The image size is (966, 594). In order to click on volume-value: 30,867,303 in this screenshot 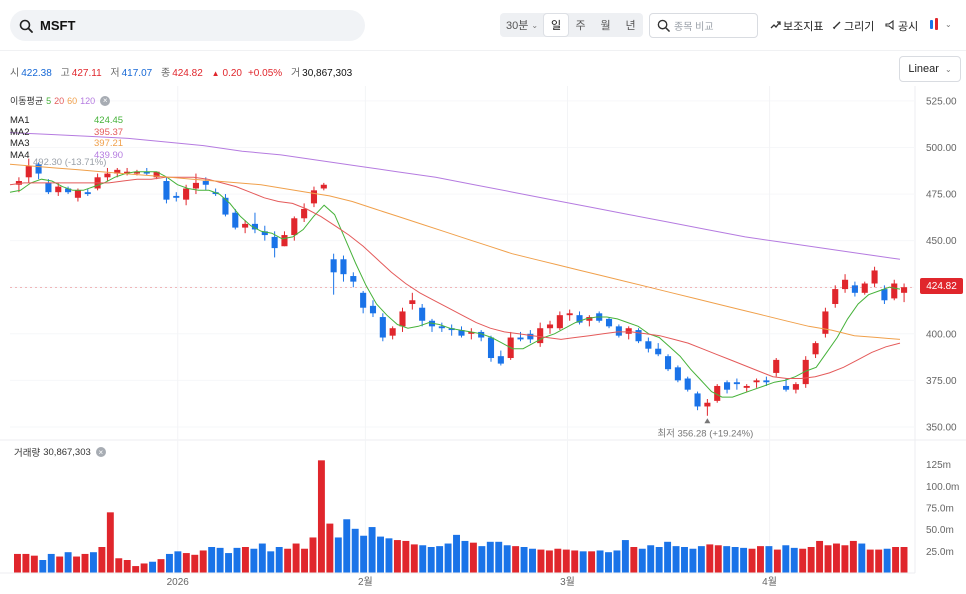, I will do `click(327, 73)`.